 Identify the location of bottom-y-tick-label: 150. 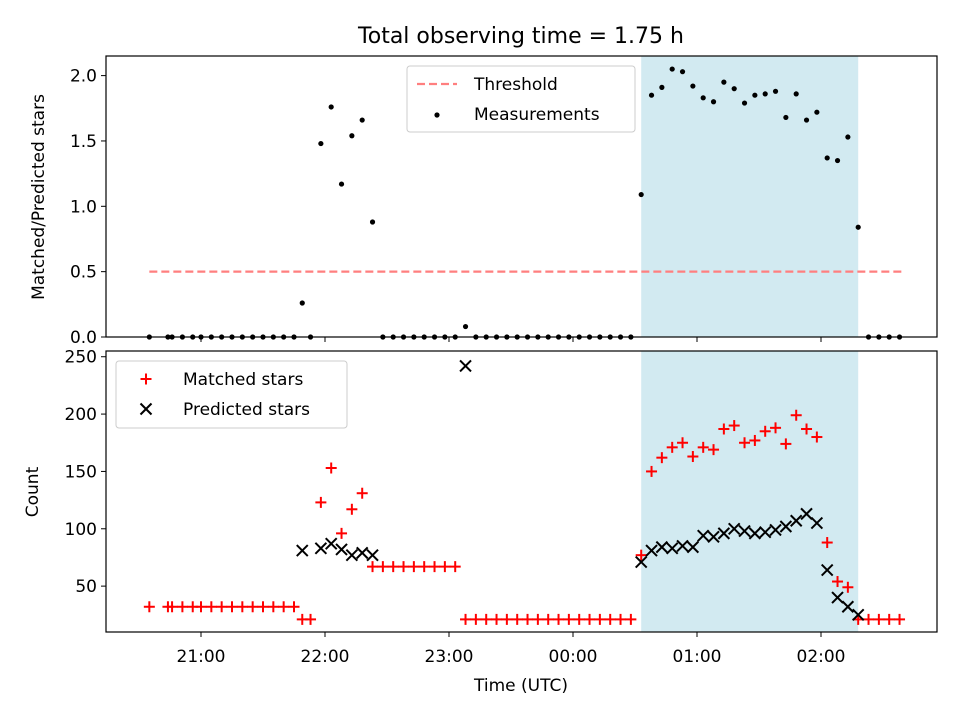
(81, 472).